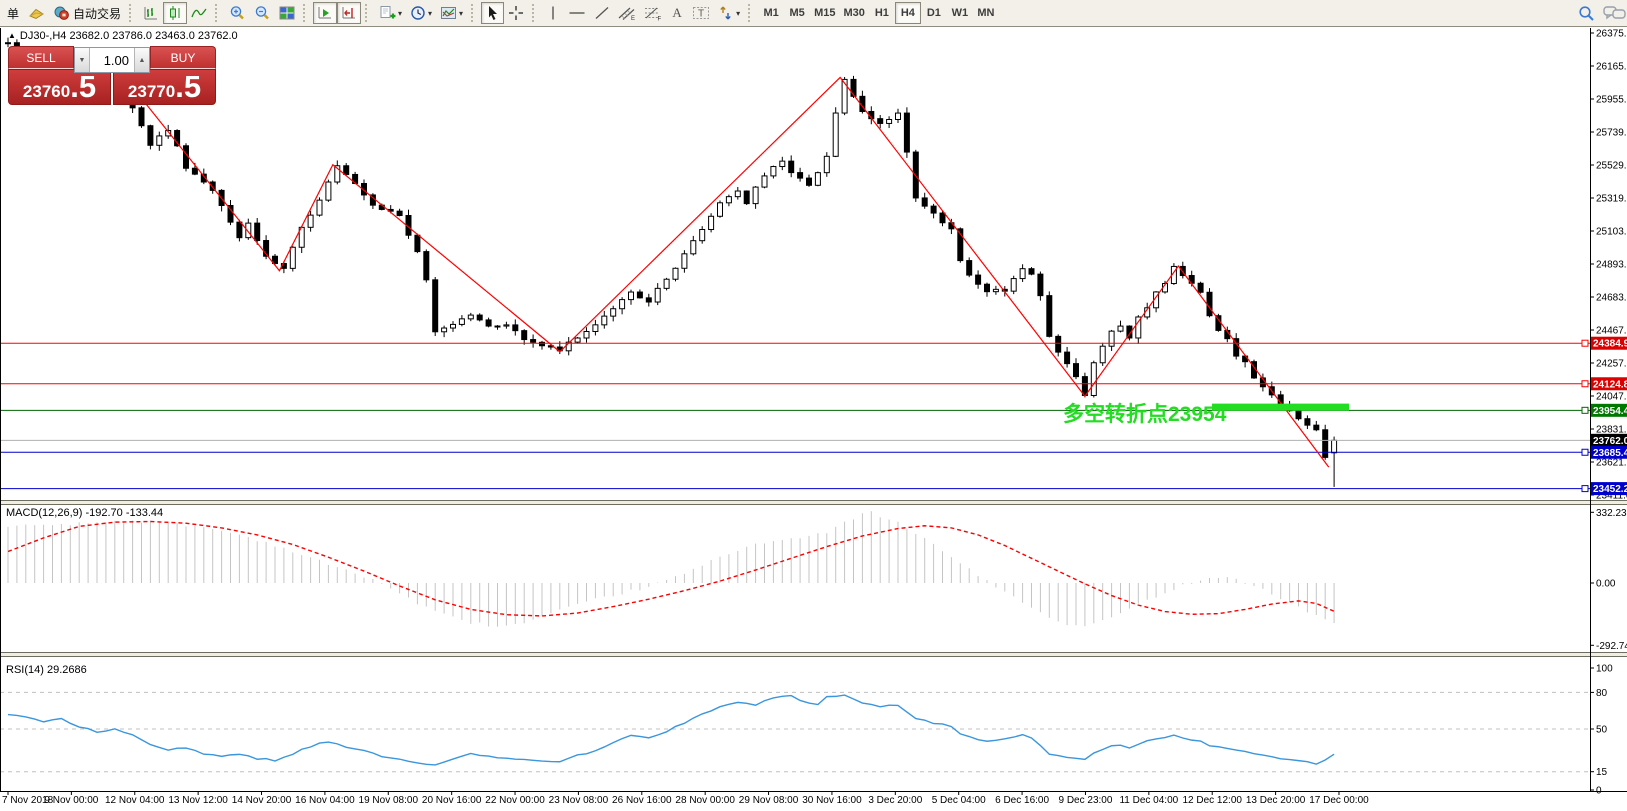 The image size is (1627, 811). I want to click on chart-shift-button, so click(349, 13).